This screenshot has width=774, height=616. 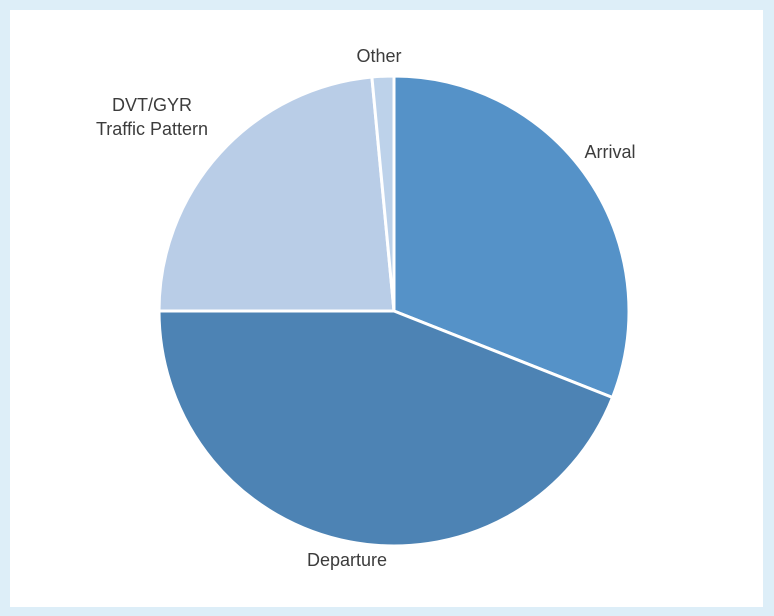 I want to click on pie-slice-dvt-gyr-traffic-pattern, so click(x=276, y=194).